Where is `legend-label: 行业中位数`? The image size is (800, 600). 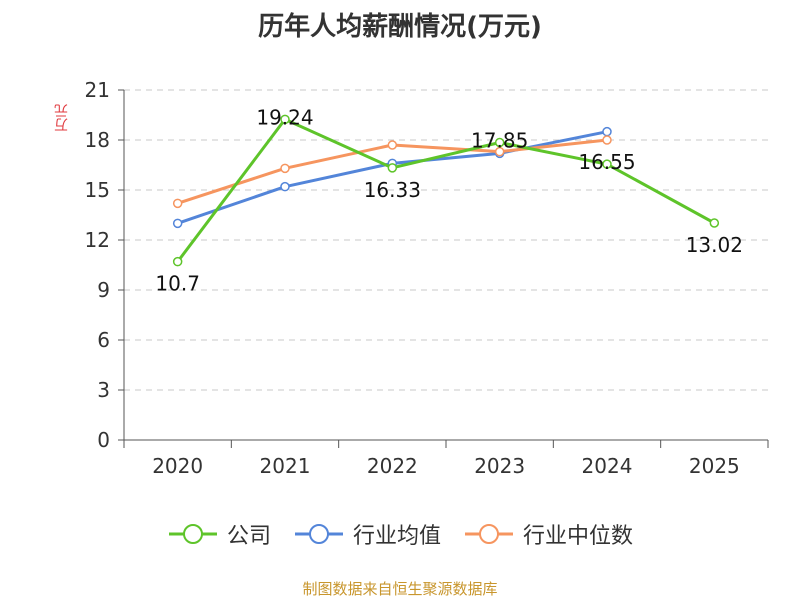
legend-label: 行业中位数 is located at coordinates (578, 536).